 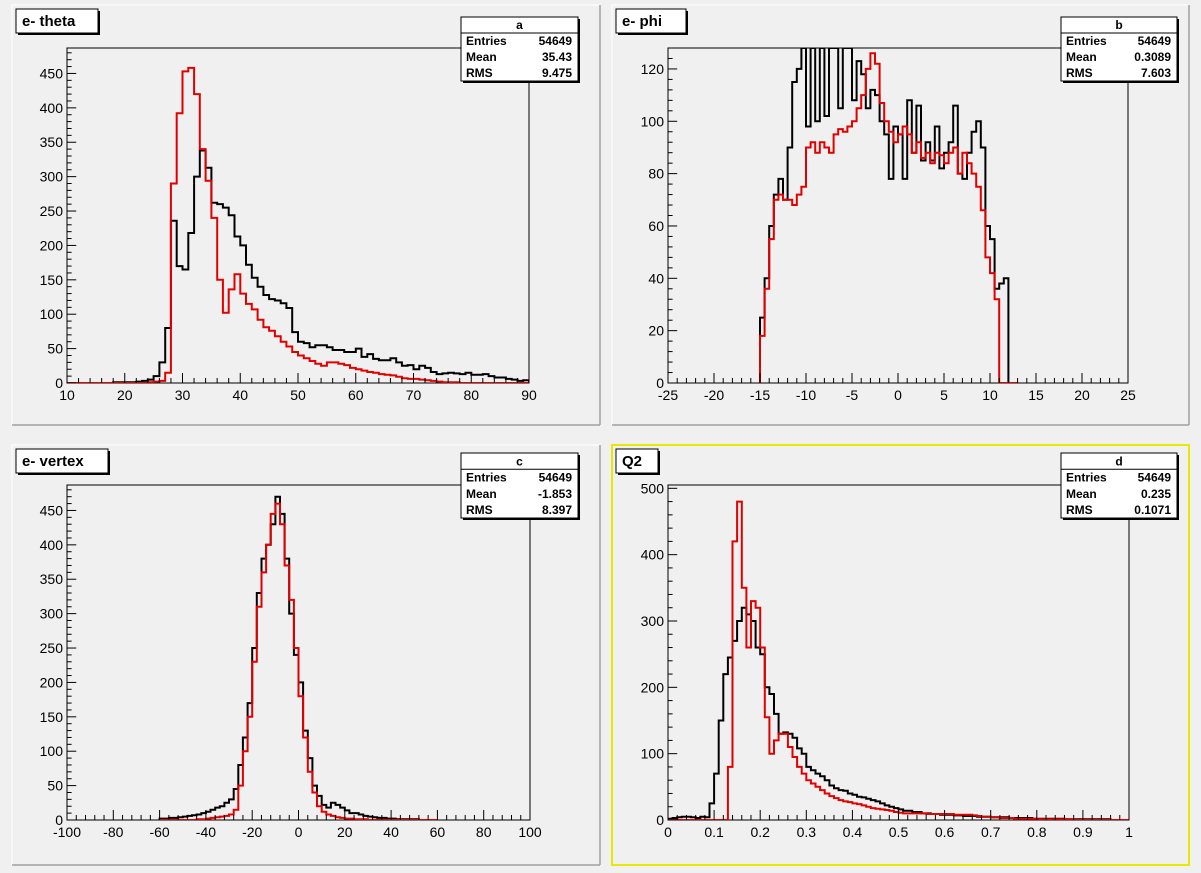 I want to click on stats-value: 0.235, so click(x=1156, y=494).